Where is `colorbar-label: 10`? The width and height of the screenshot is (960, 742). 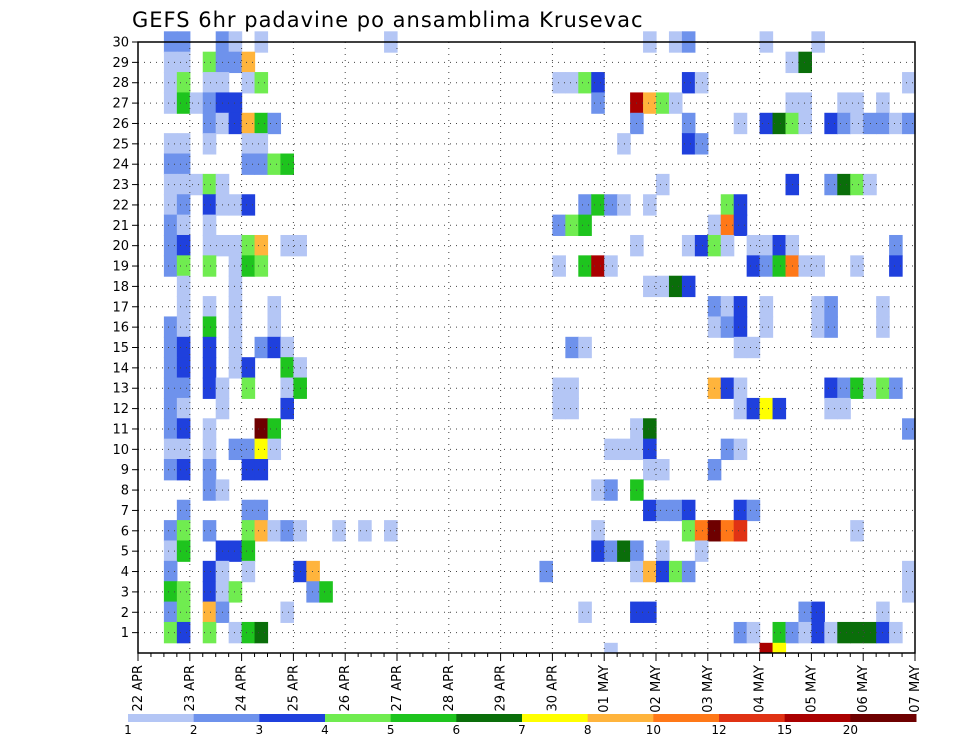
colorbar-label: 10 is located at coordinates (653, 730).